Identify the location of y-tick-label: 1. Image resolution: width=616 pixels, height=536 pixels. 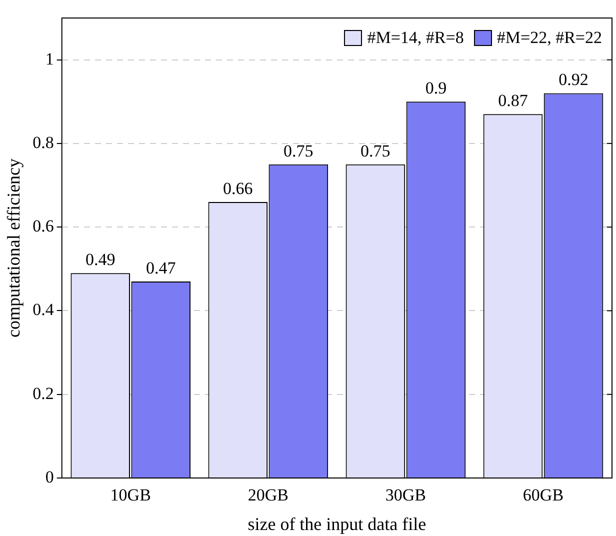
(49, 58).